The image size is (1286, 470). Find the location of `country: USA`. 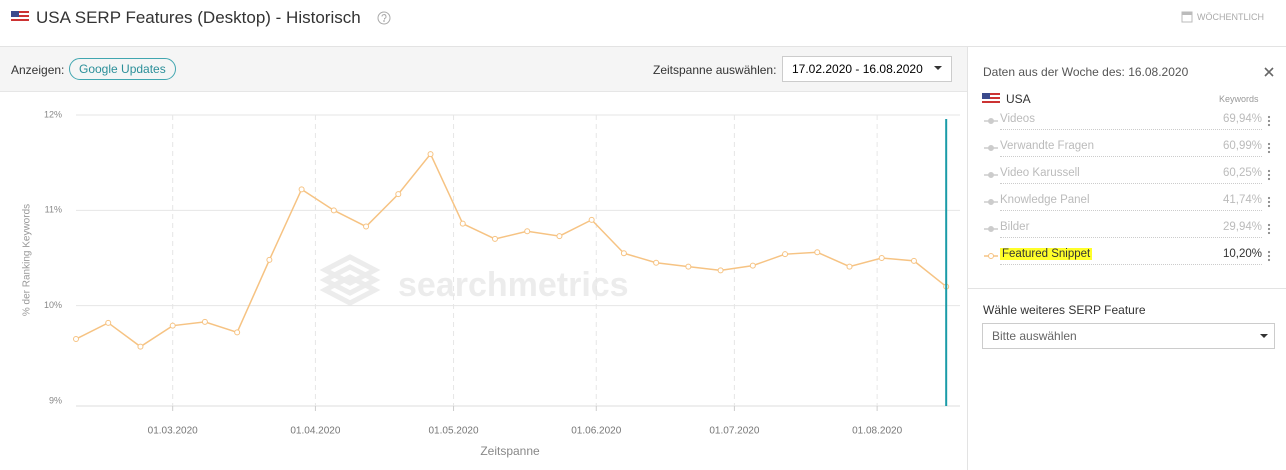

country: USA is located at coordinates (1018, 99).